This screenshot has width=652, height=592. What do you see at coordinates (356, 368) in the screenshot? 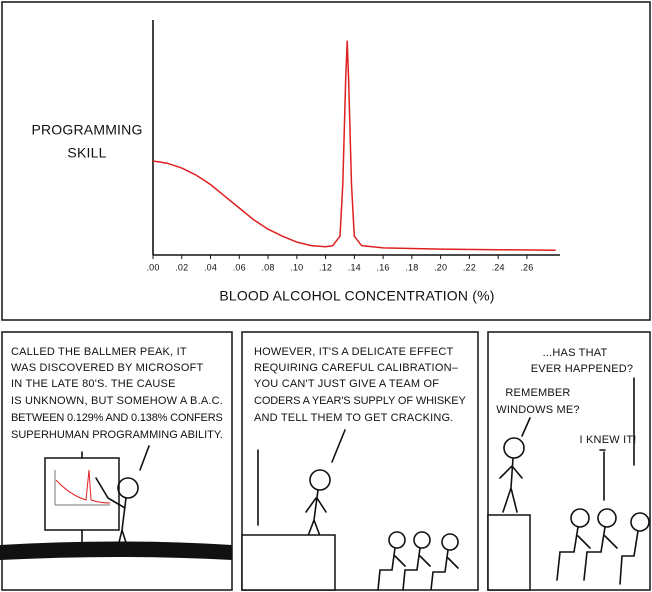
I see `speech-text: REQUIRING CAREFUL CALIBRATION–` at bounding box center [356, 368].